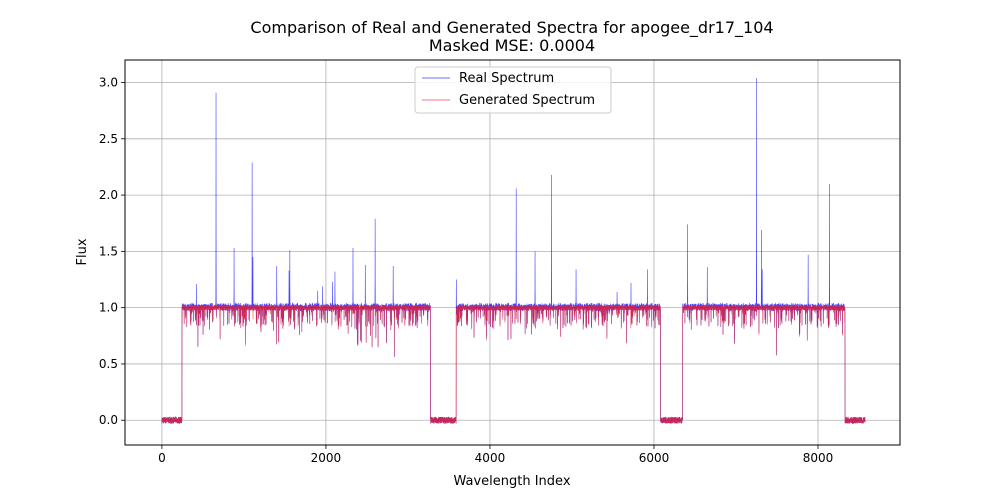 The height and width of the screenshot is (500, 1000). Describe the element at coordinates (818, 458) in the screenshot. I see `x-tick-label: 8000` at that location.